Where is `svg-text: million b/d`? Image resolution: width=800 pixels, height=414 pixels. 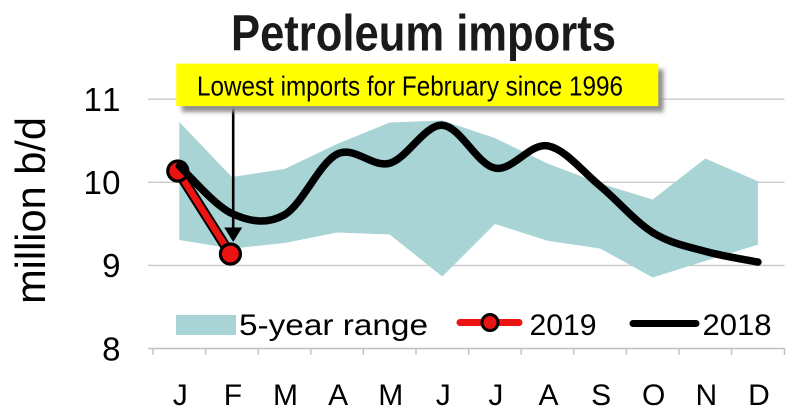 svg-text: million b/d is located at coordinates (30, 210).